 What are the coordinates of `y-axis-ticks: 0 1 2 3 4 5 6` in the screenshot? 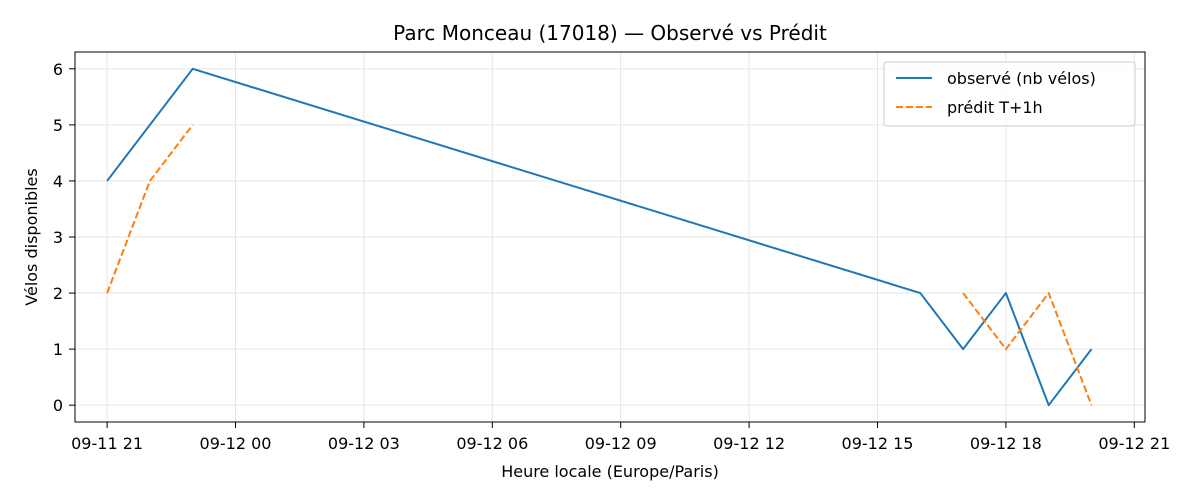 It's located at (64, 237).